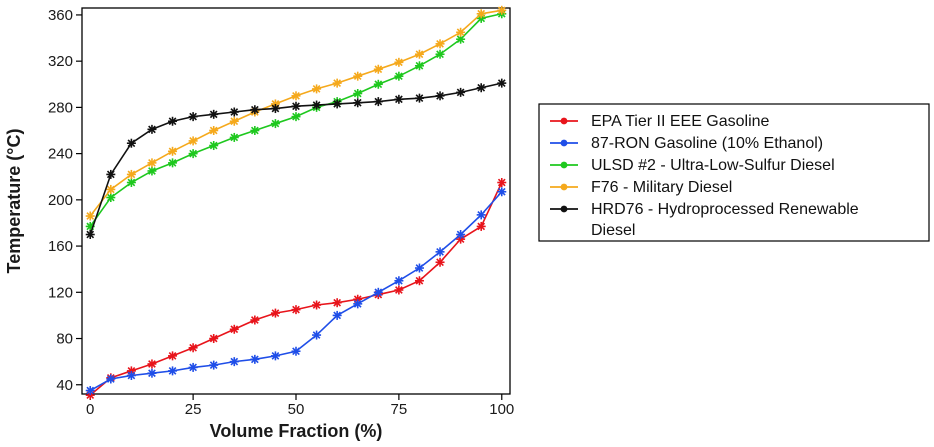 Image resolution: width=934 pixels, height=447 pixels. Describe the element at coordinates (296, 431) in the screenshot. I see `x-axis-title: Volume Fraction (%)` at that location.